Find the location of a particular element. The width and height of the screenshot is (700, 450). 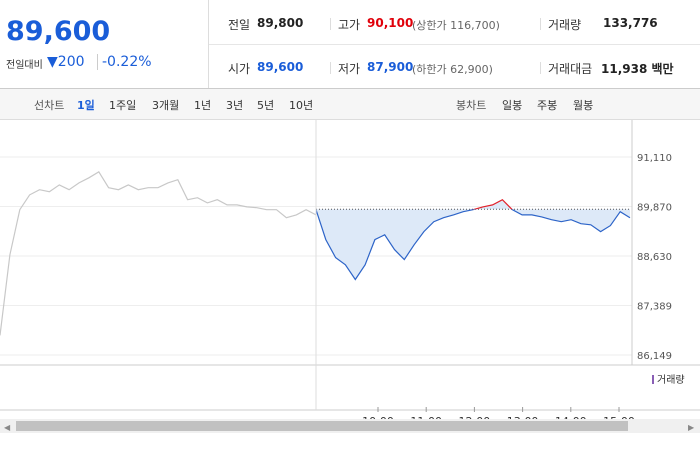

change-value: 200 is located at coordinates (71, 62).